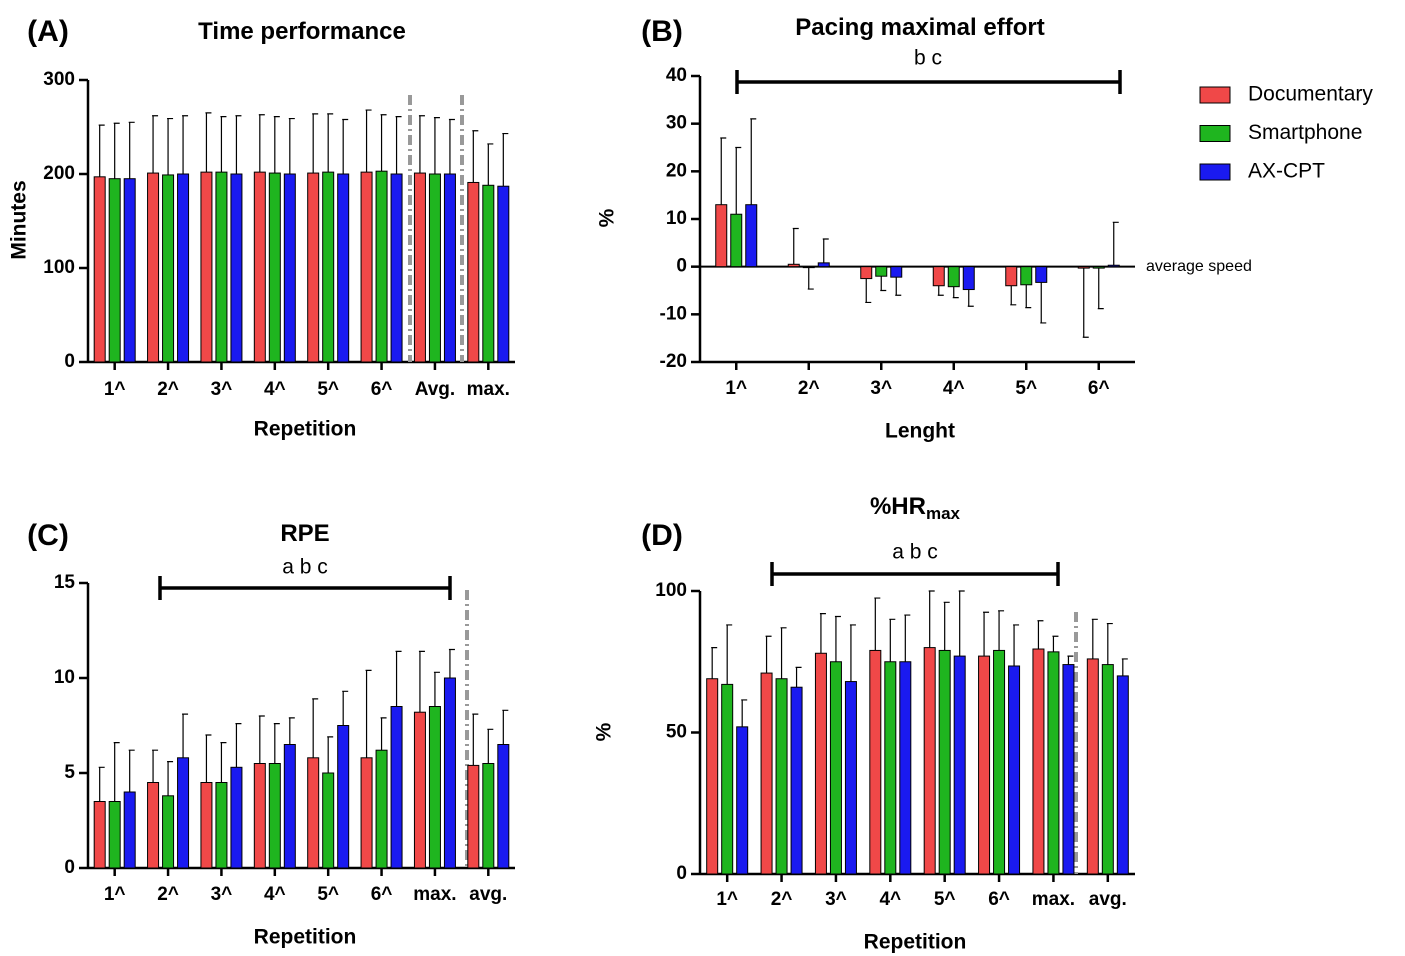 The image size is (1405, 956). Describe the element at coordinates (1199, 266) in the screenshot. I see `annotation: average speed` at that location.